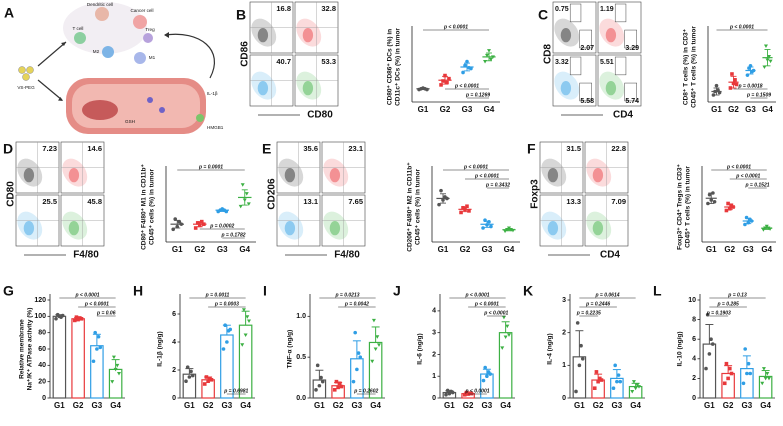 The width and height of the screenshot is (783, 426). I want to click on gate-value: 53.3, so click(328, 61).